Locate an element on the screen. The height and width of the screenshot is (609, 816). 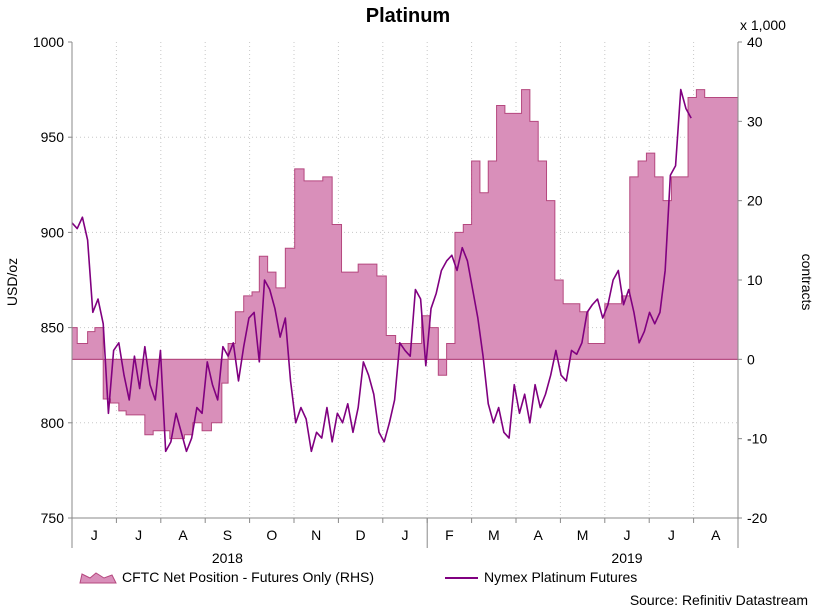
year-label: 2019 is located at coordinates (626, 558).